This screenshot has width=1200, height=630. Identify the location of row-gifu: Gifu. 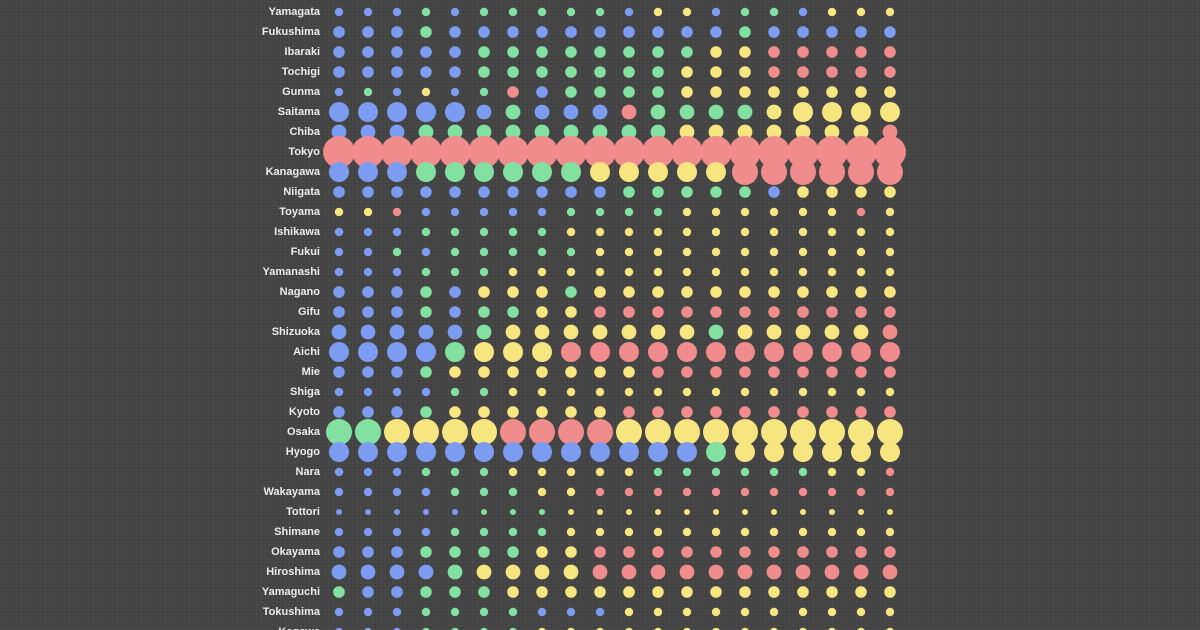
(597, 312).